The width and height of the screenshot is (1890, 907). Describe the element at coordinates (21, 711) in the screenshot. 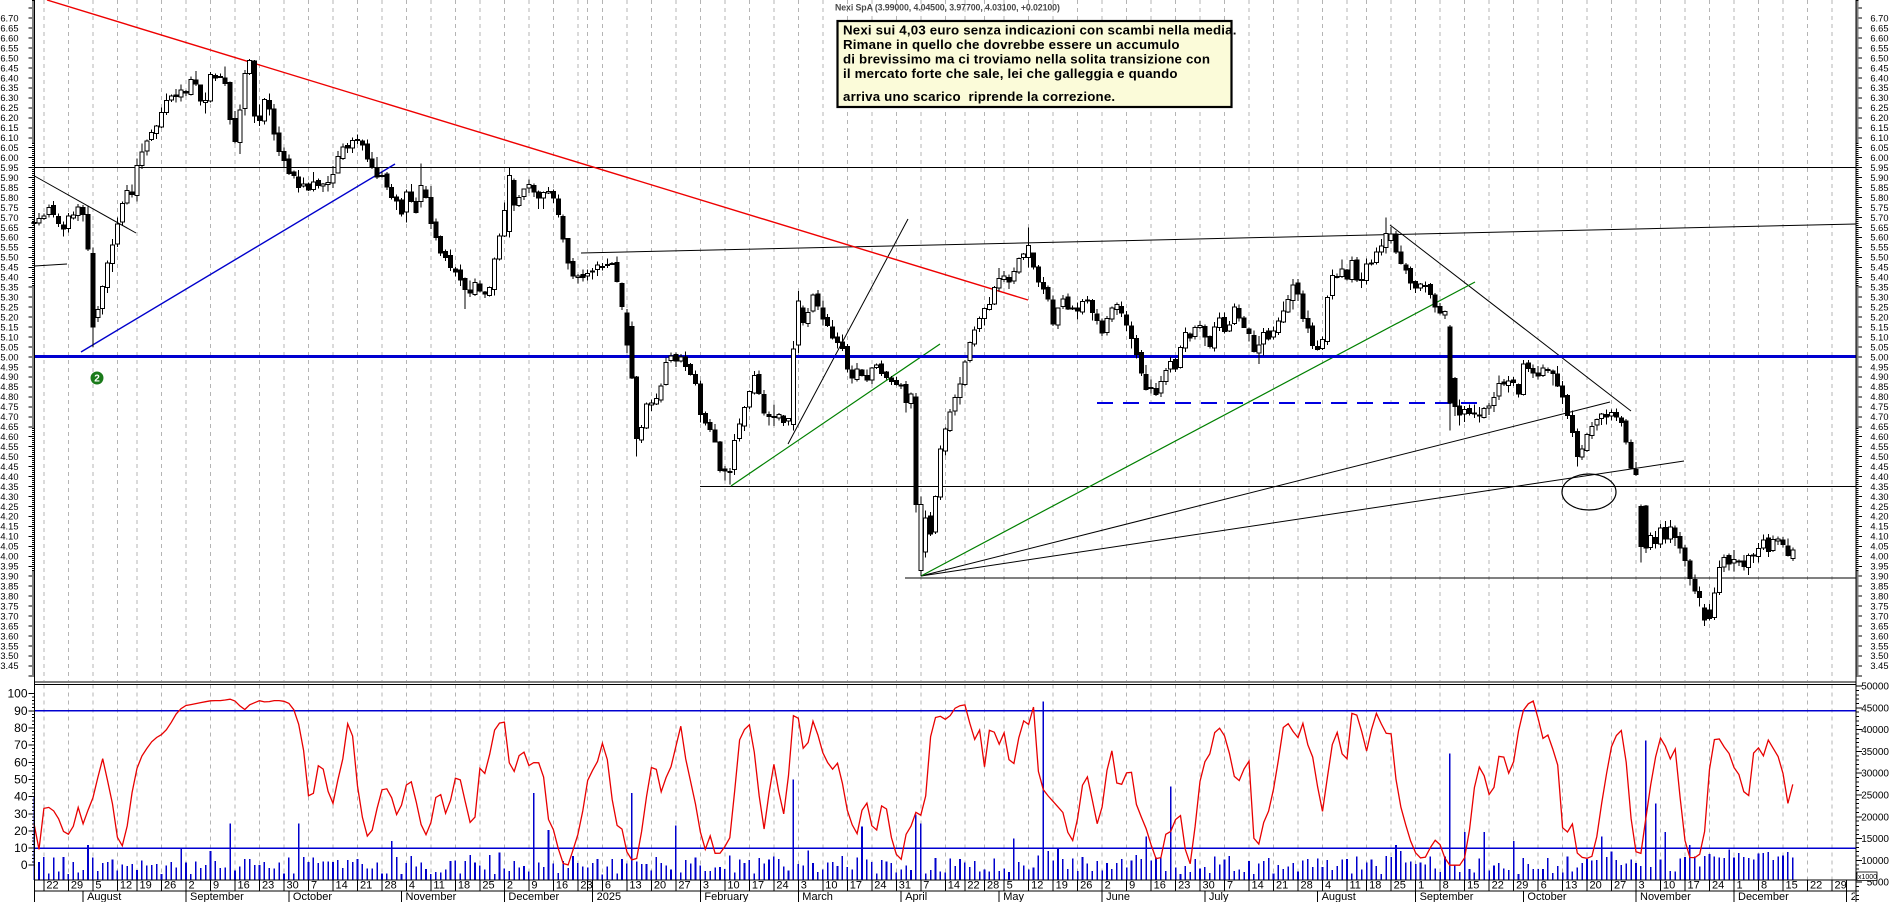

I see `svg-text: 90` at that location.